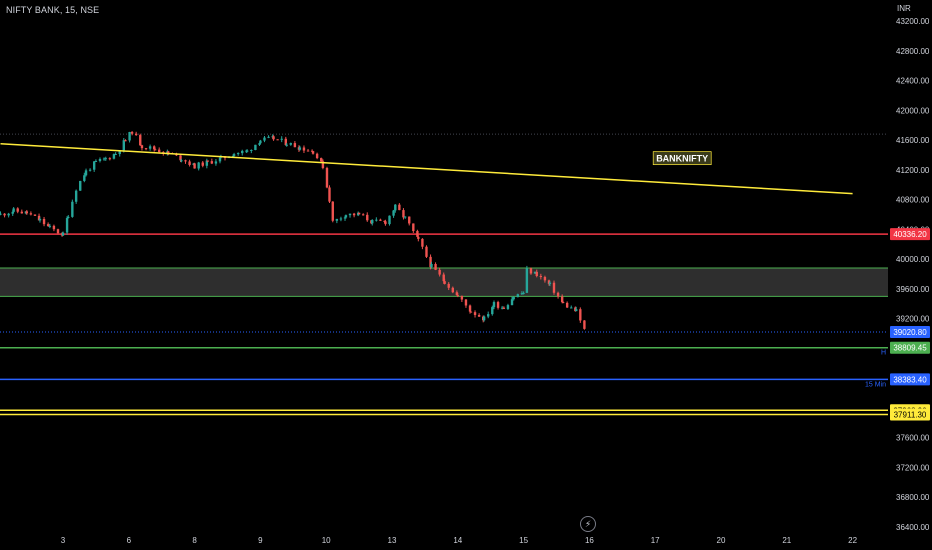  I want to click on banknifty-label-box, so click(682, 158).